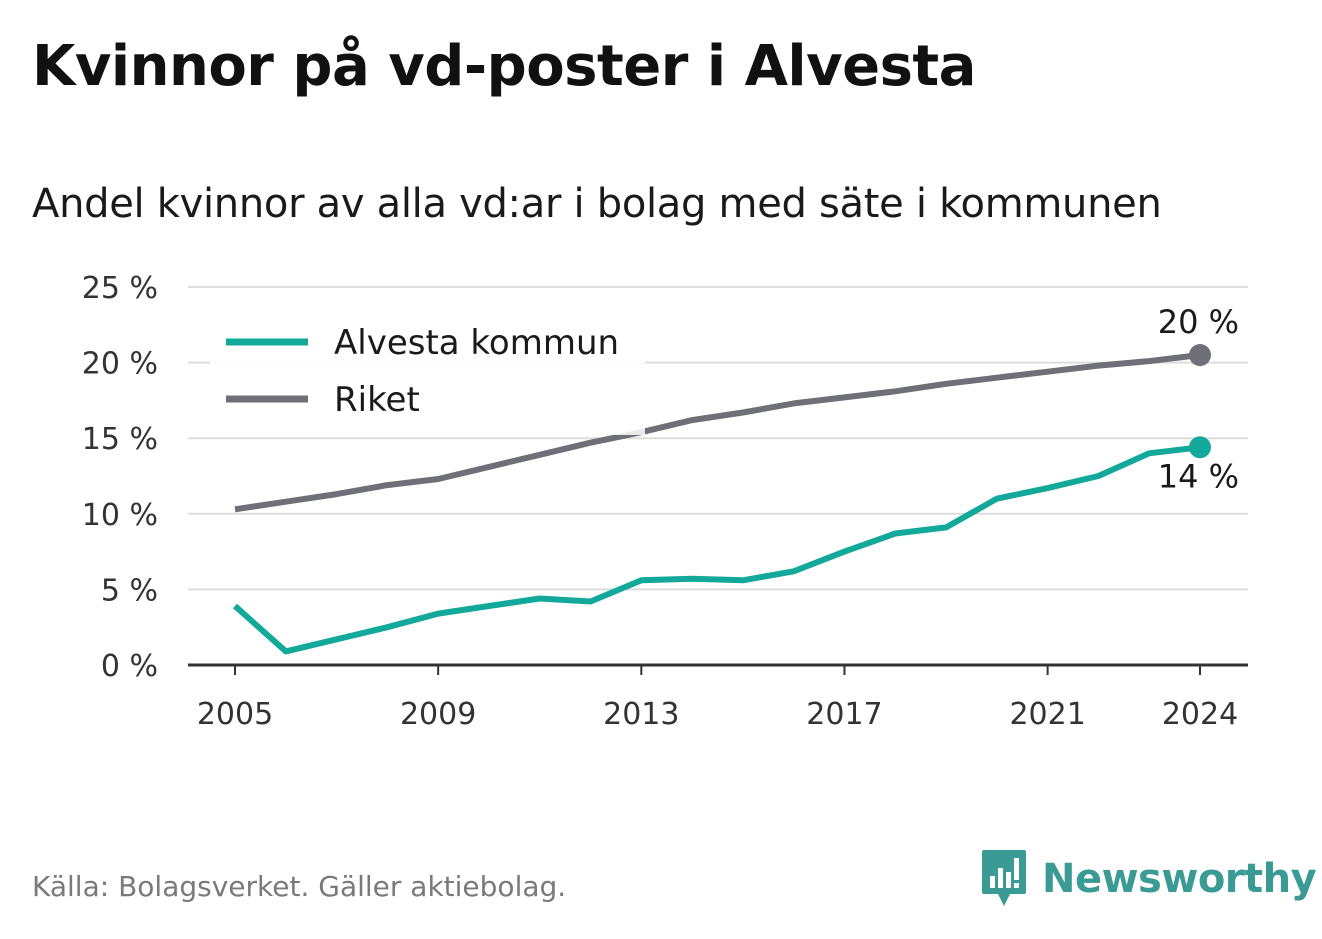  I want to click on source-note: Källa: Bolagsverket. Gäller aktiebolag., so click(299, 886).